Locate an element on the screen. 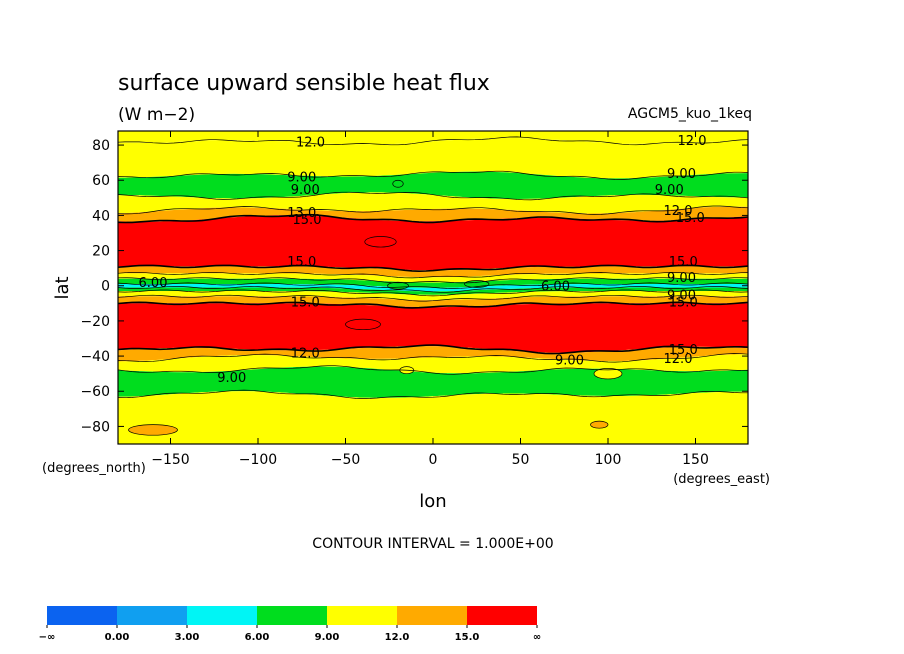  y-unit-note: (degrees_north) is located at coordinates (94, 468).